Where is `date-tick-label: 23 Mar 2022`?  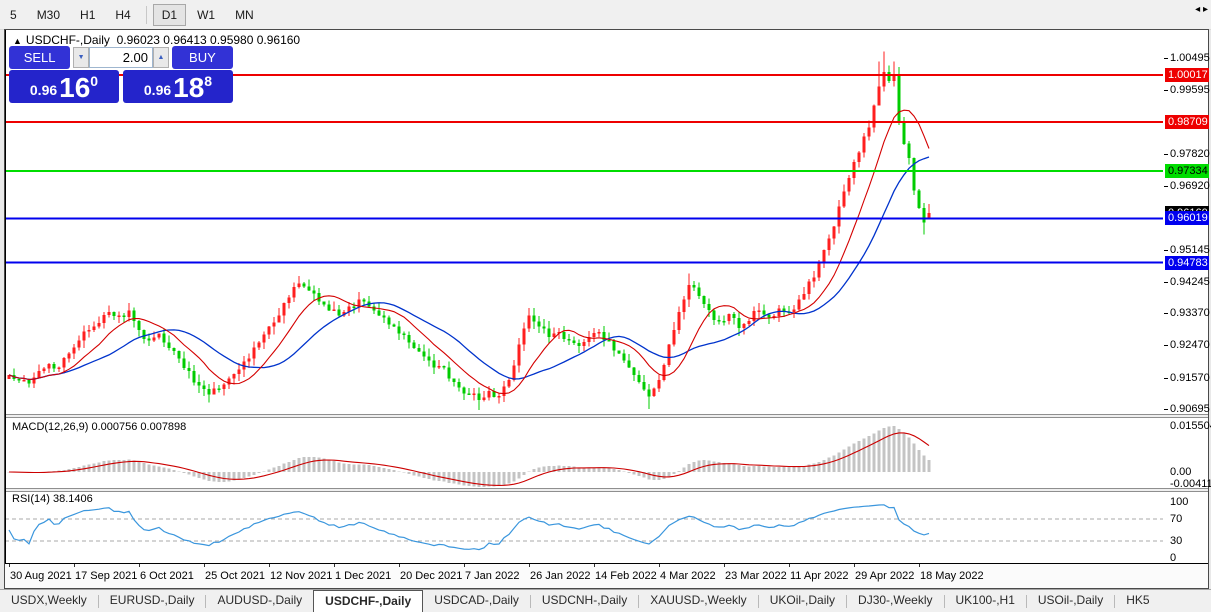
date-tick-label: 23 Mar 2022 is located at coordinates (756, 576).